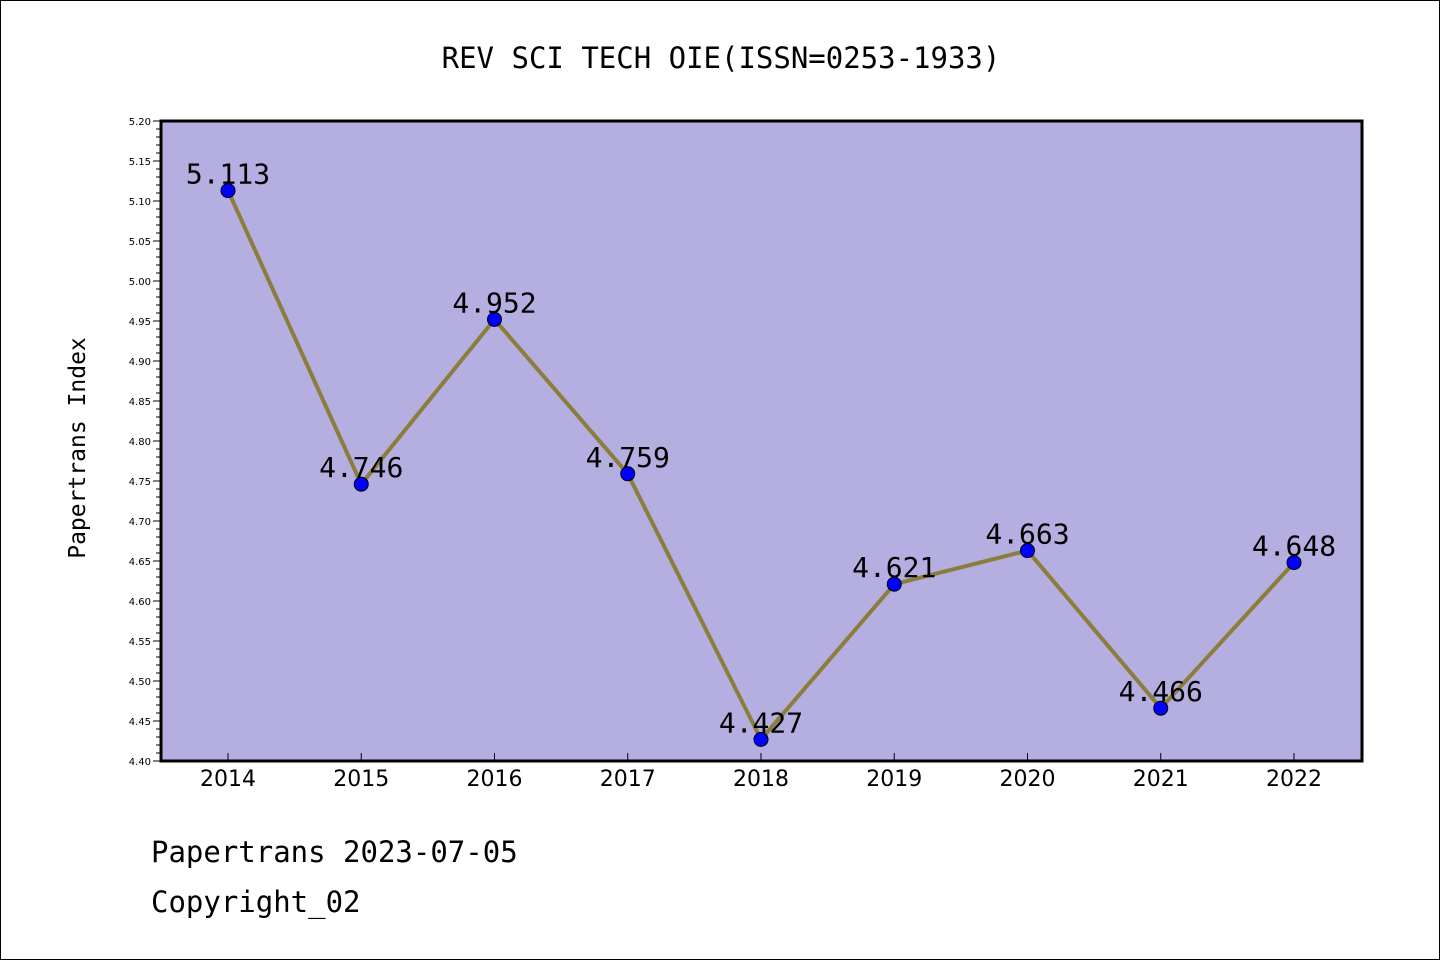  I want to click on x-tick-label: 2020, so click(1028, 779).